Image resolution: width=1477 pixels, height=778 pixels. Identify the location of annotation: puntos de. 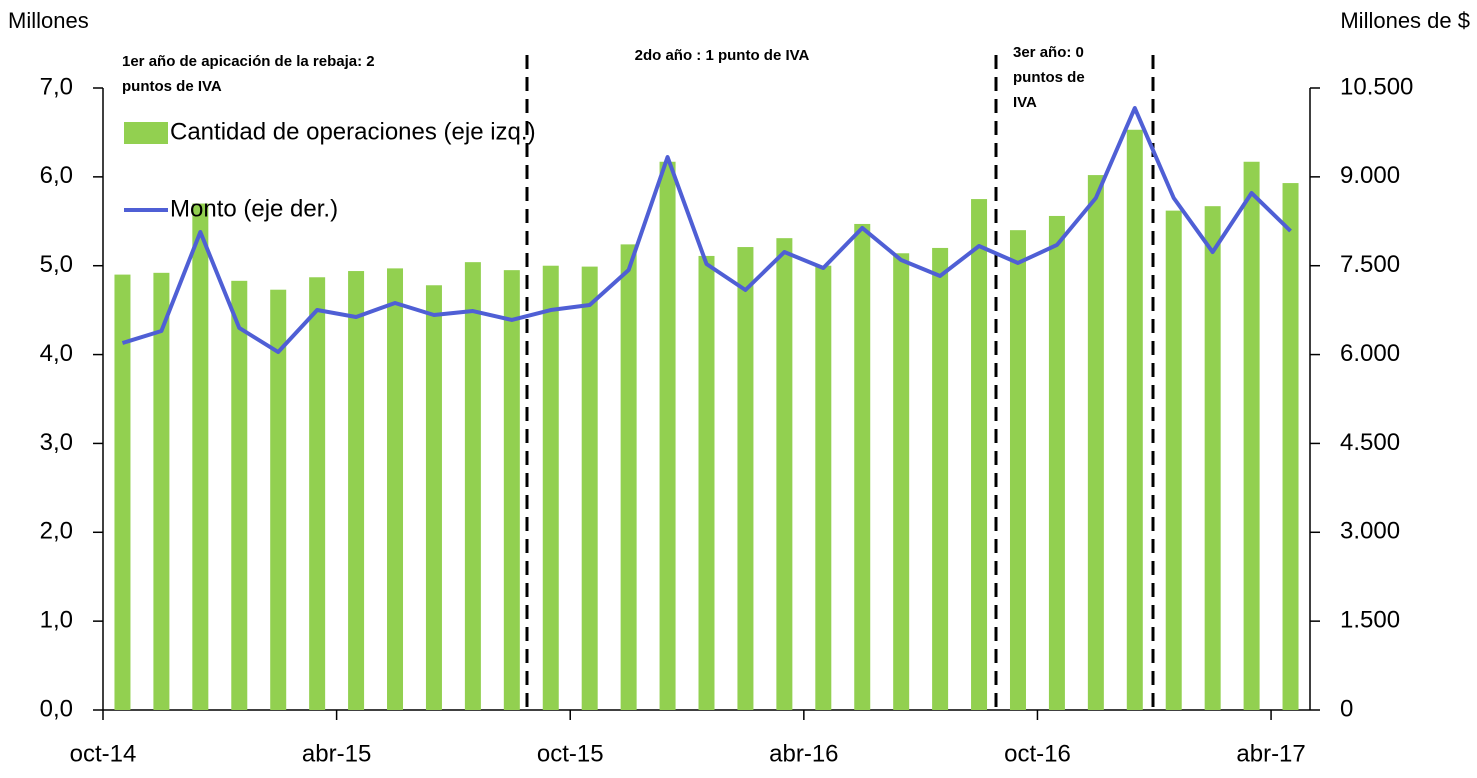
(1049, 77).